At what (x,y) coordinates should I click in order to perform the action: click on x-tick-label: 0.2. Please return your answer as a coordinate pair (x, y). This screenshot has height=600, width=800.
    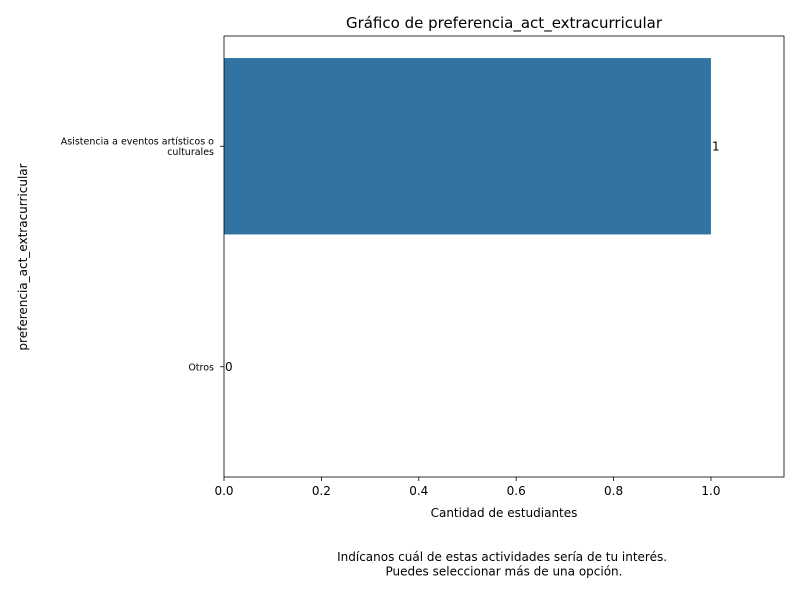
    Looking at the image, I should click on (321, 491).